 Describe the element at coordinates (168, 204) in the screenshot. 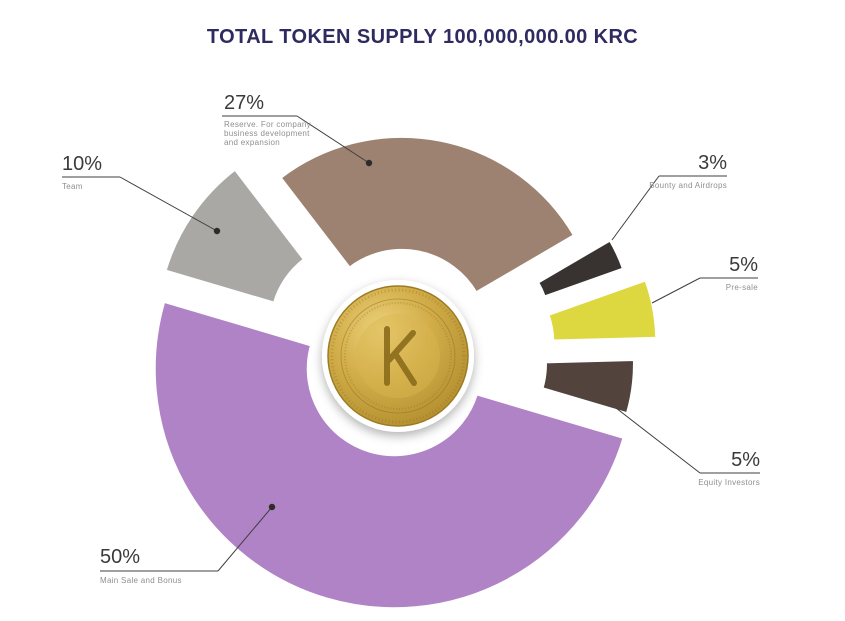

I see `callout-leader-team` at that location.